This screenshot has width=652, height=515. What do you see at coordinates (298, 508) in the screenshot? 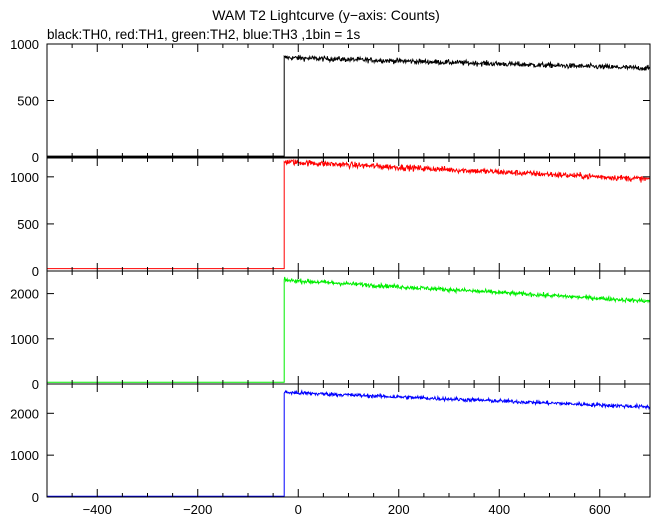
I see `x-tick-label: 0` at bounding box center [298, 508].